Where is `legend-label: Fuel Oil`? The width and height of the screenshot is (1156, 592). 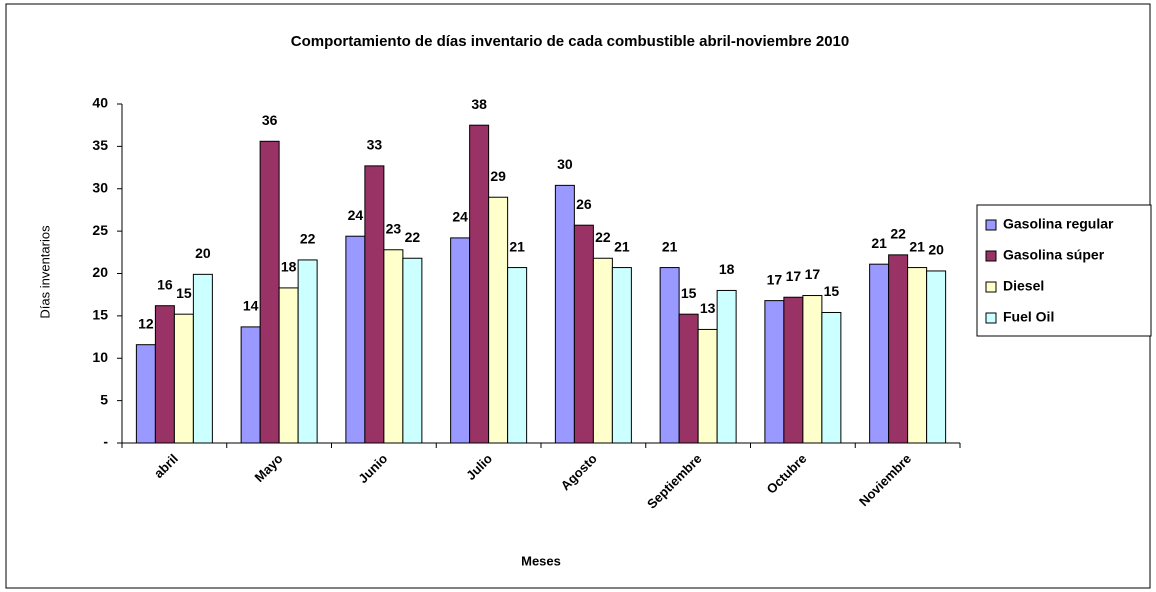
legend-label: Fuel Oil is located at coordinates (1028, 317).